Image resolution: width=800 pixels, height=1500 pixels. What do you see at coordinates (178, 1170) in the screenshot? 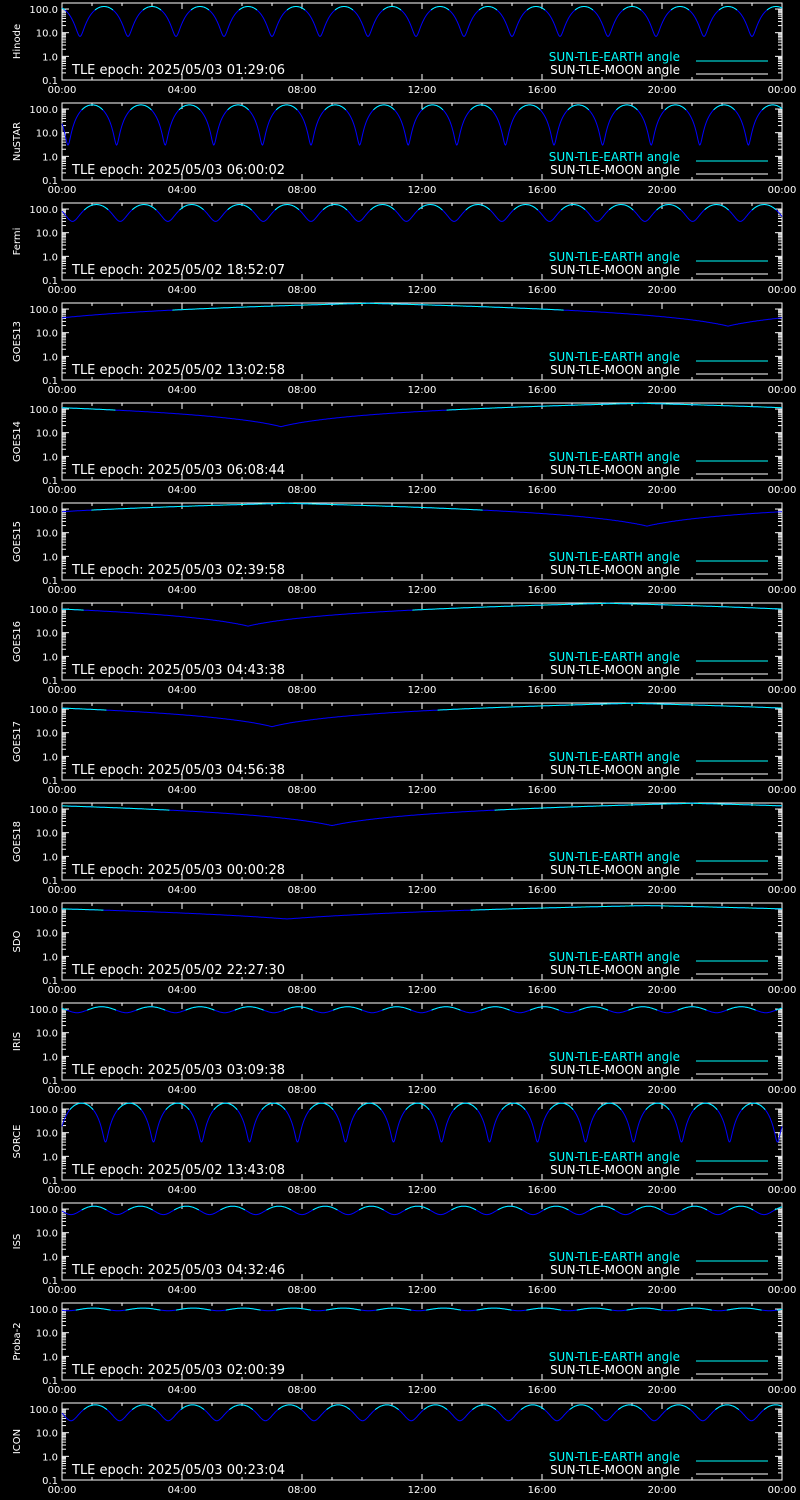
I see `tle-epoch: TLE epoch: 2025/05/02 13:43:08` at bounding box center [178, 1170].